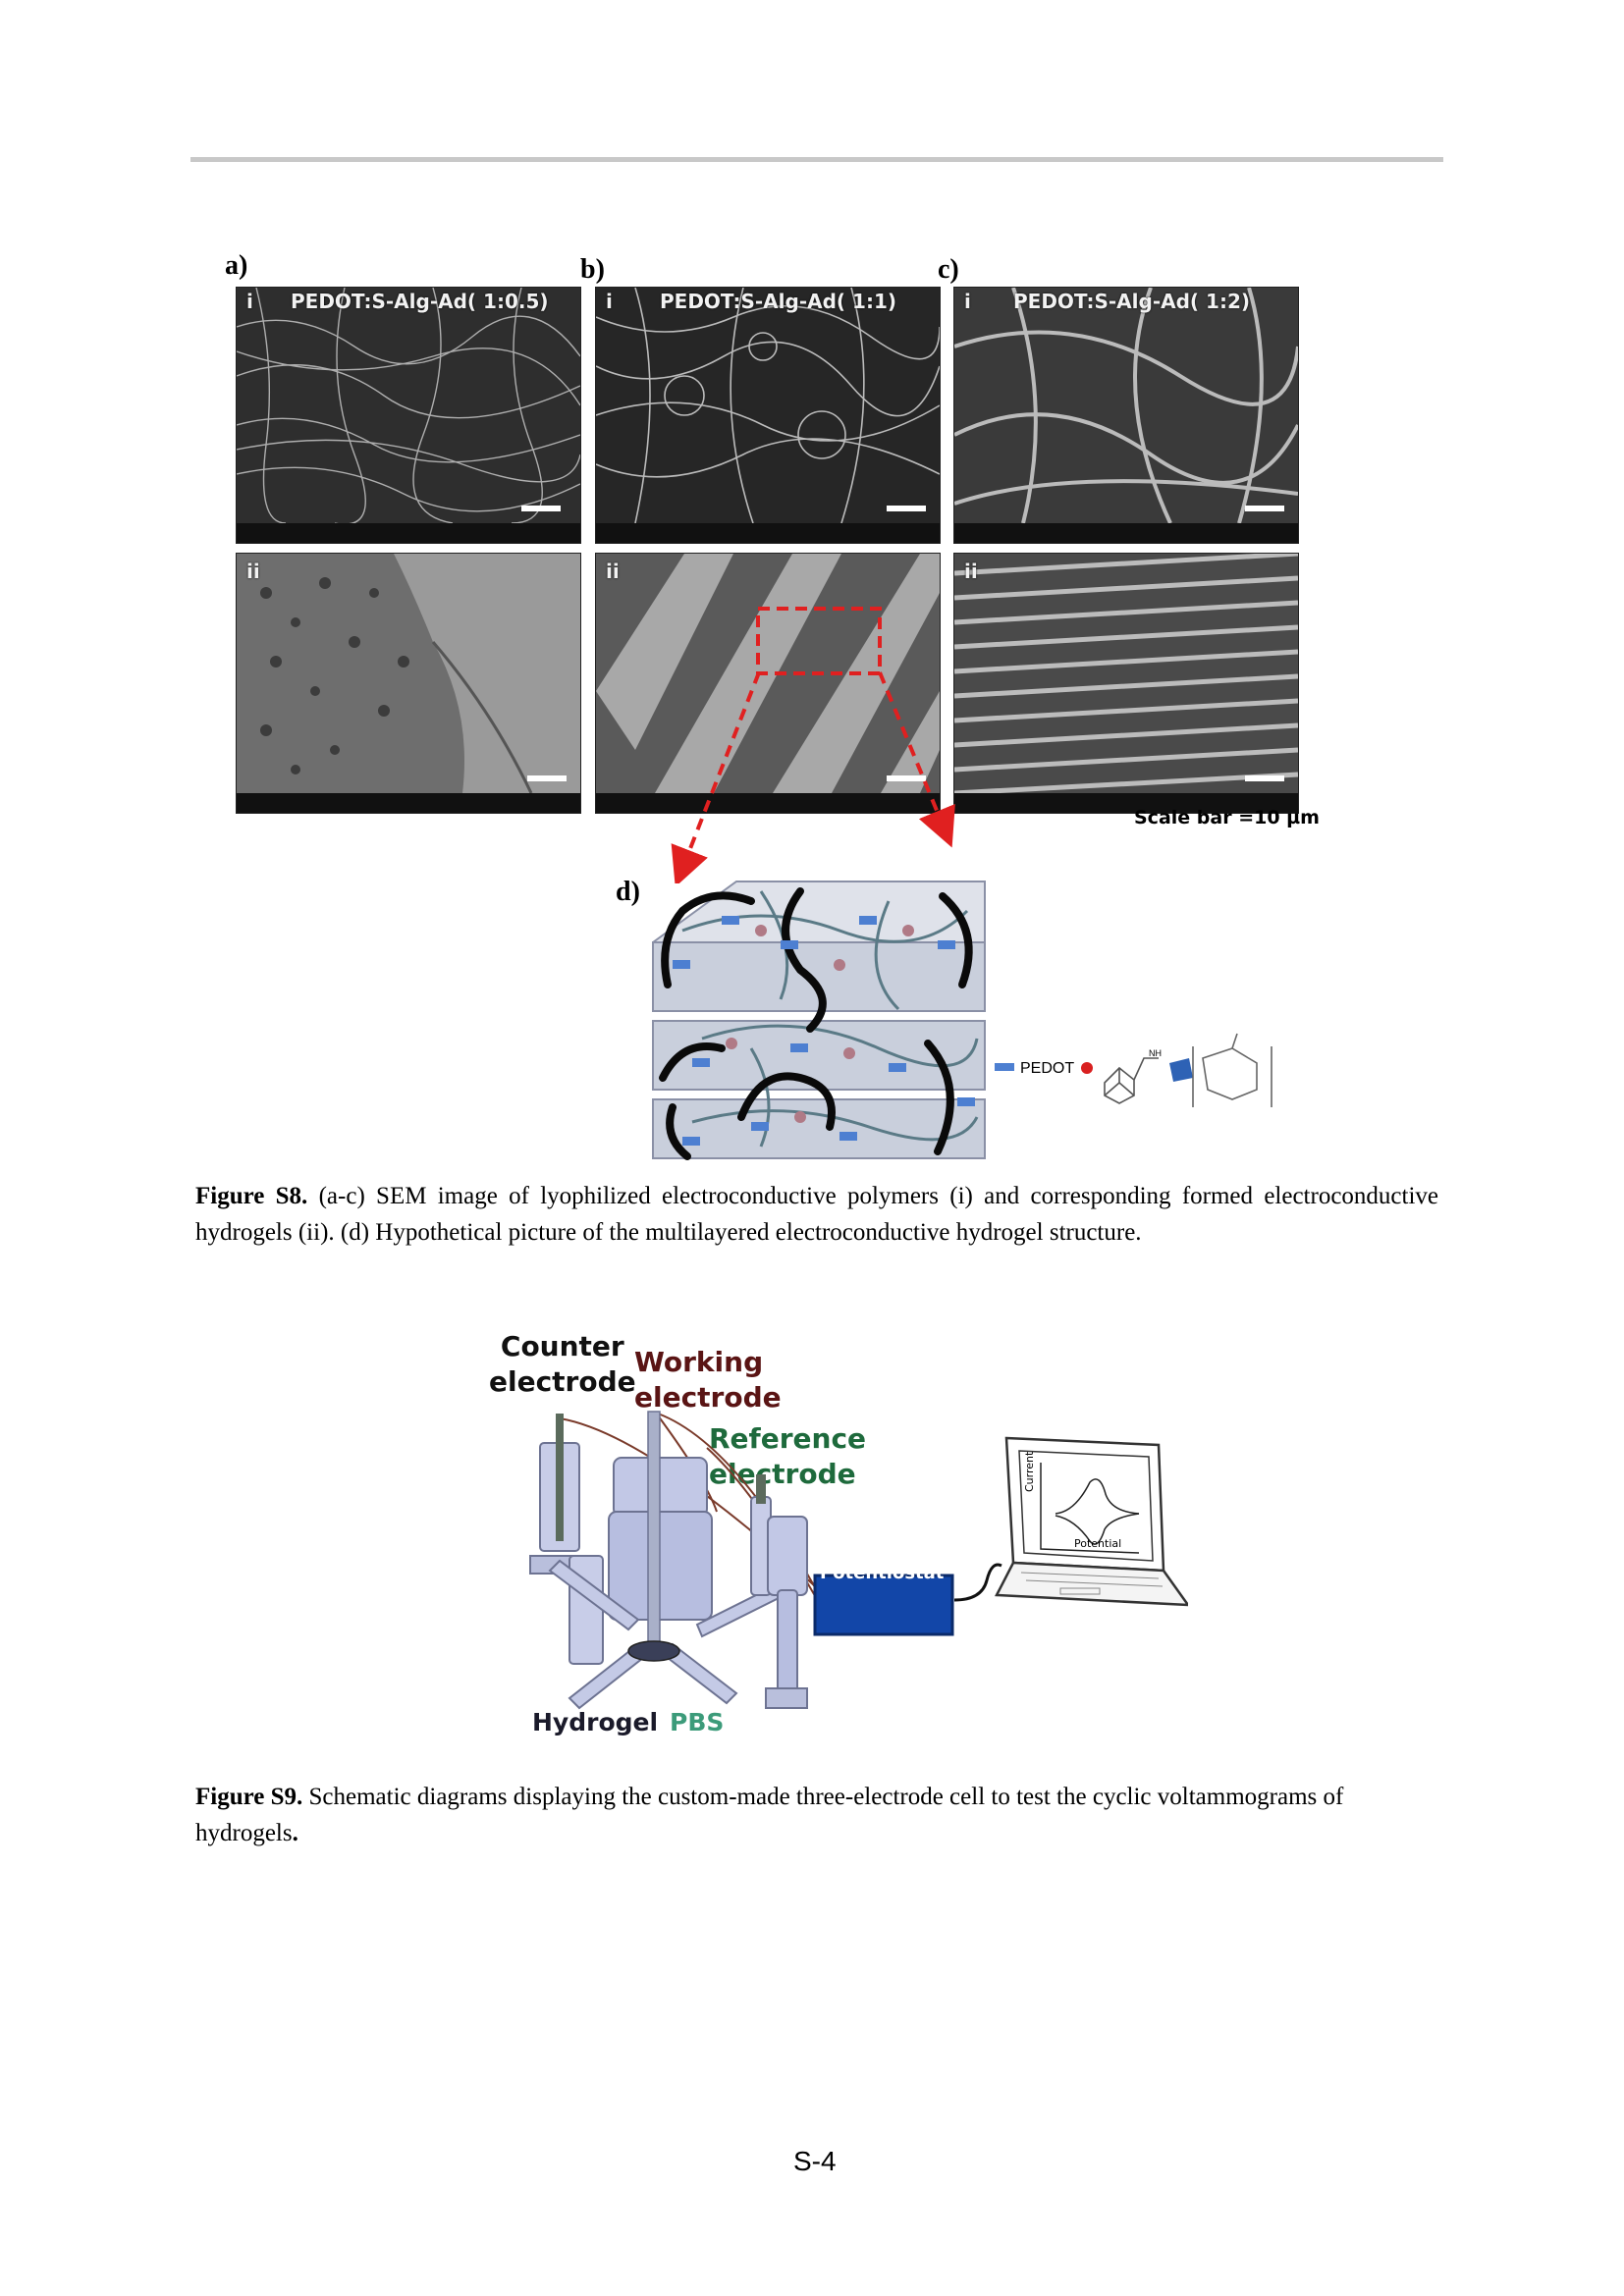  Describe the element at coordinates (1155, 1053) in the screenshot. I see `legend-nh-label: NH` at that location.